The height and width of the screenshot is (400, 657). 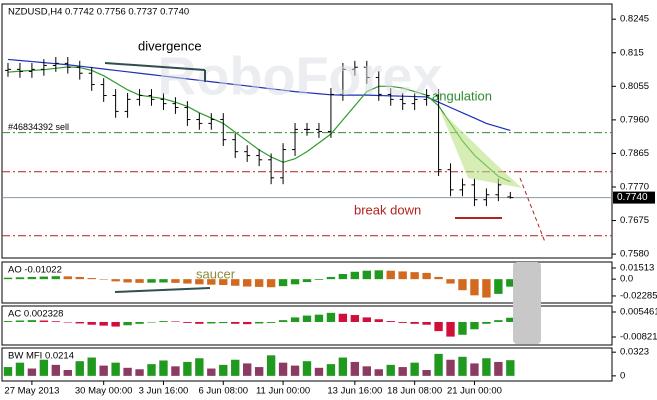 What do you see at coordinates (626, 279) in the screenshot?
I see `y-tick-label: 0.0` at bounding box center [626, 279].